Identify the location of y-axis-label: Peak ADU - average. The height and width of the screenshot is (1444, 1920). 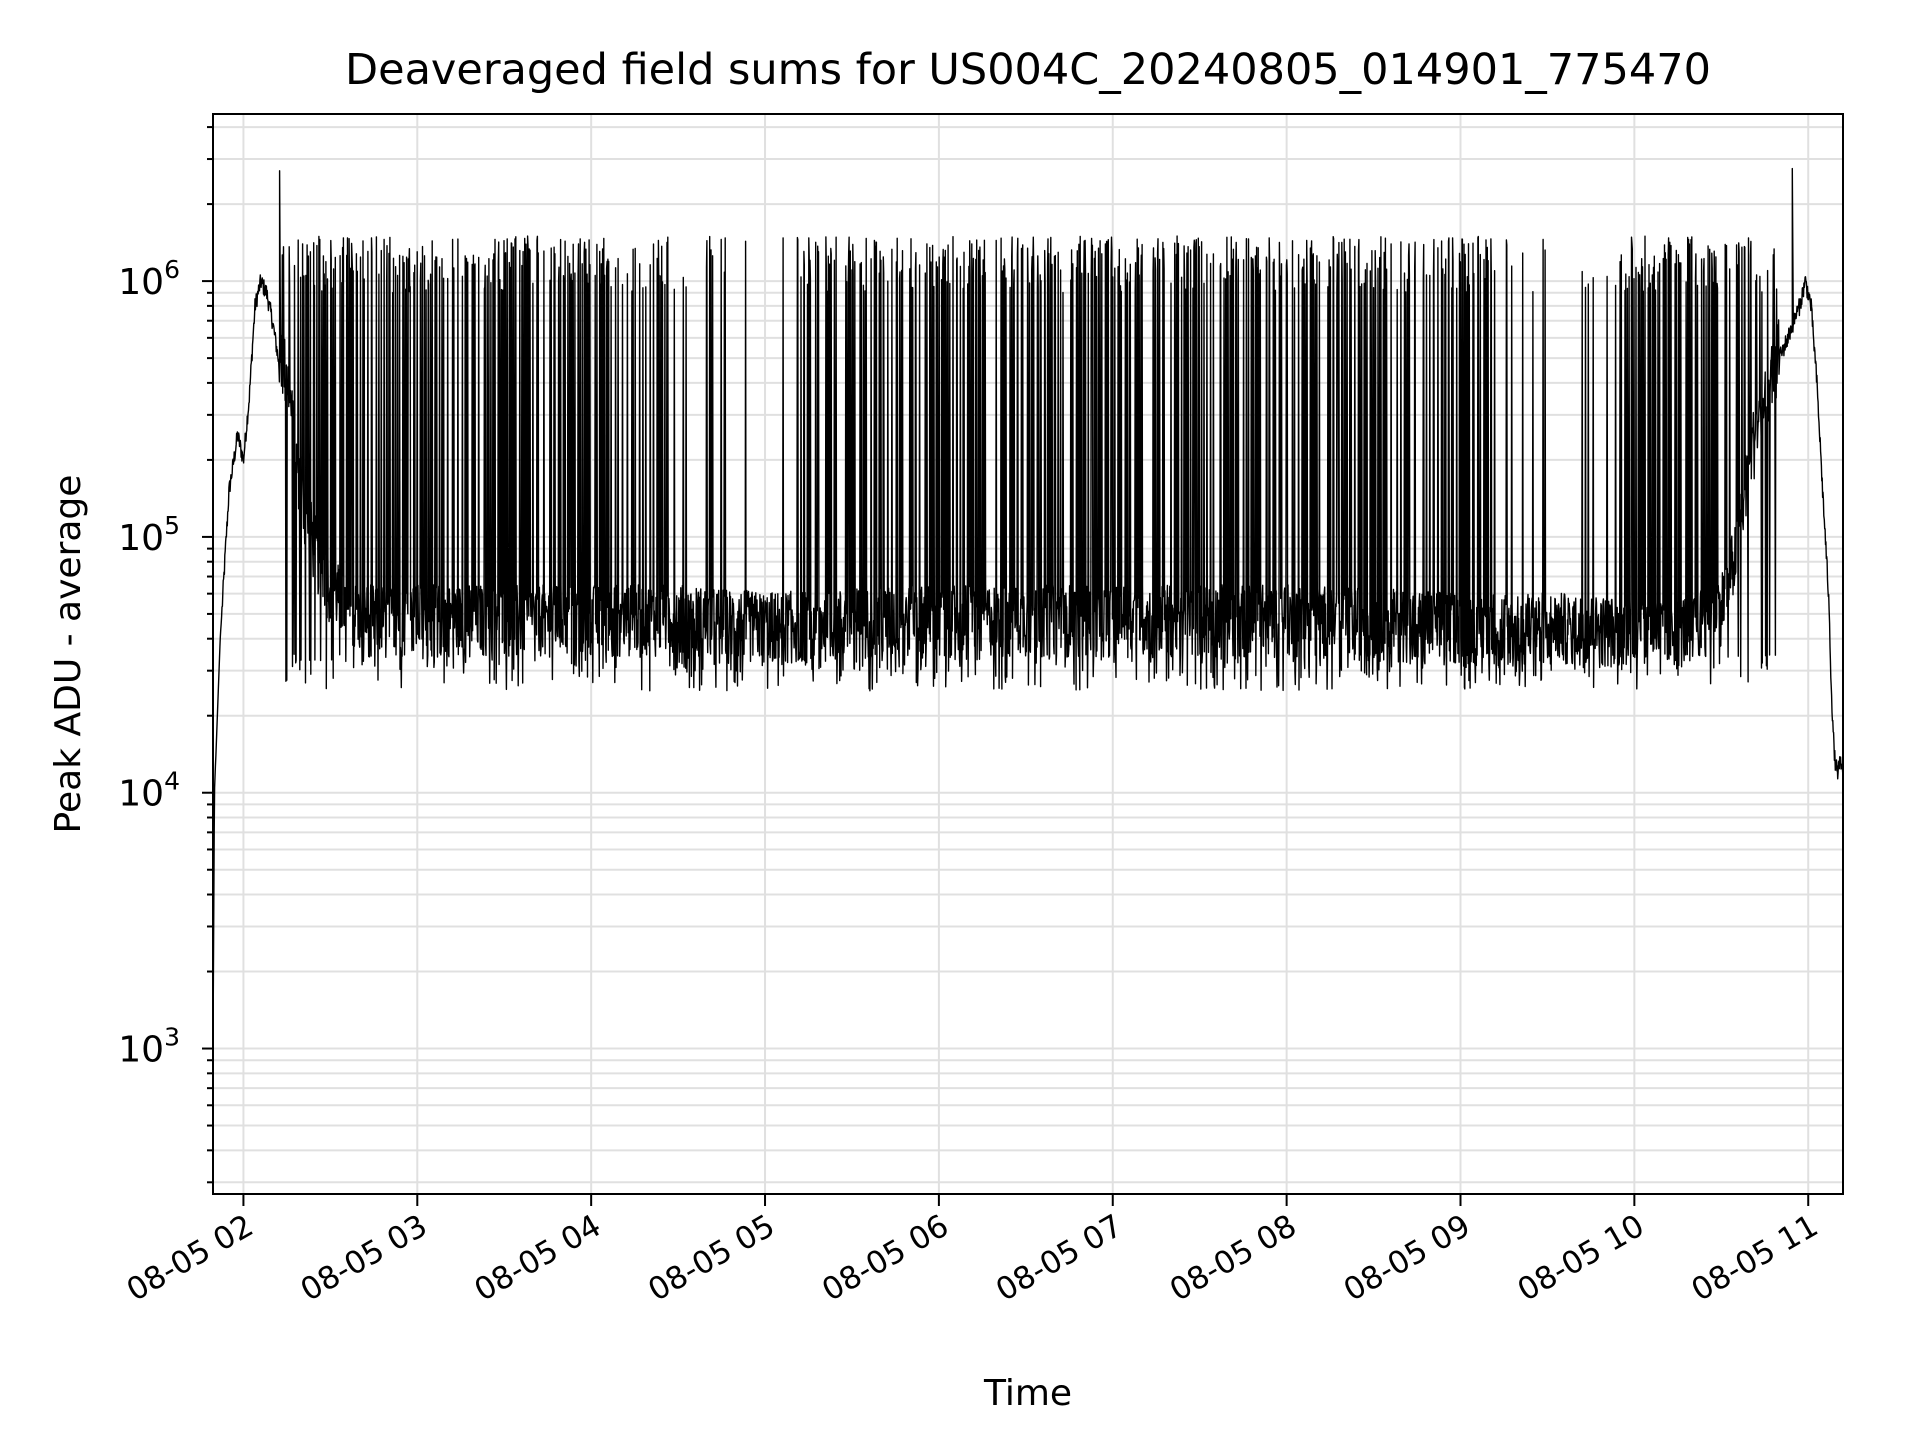
(68, 654).